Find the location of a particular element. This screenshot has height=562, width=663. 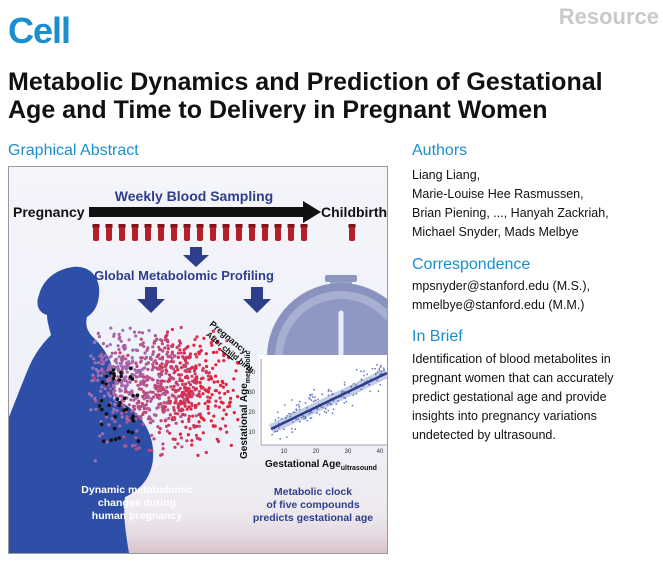

correspondence-email: mpsnyder@stanford.edu (M.S.), is located at coordinates (501, 286).